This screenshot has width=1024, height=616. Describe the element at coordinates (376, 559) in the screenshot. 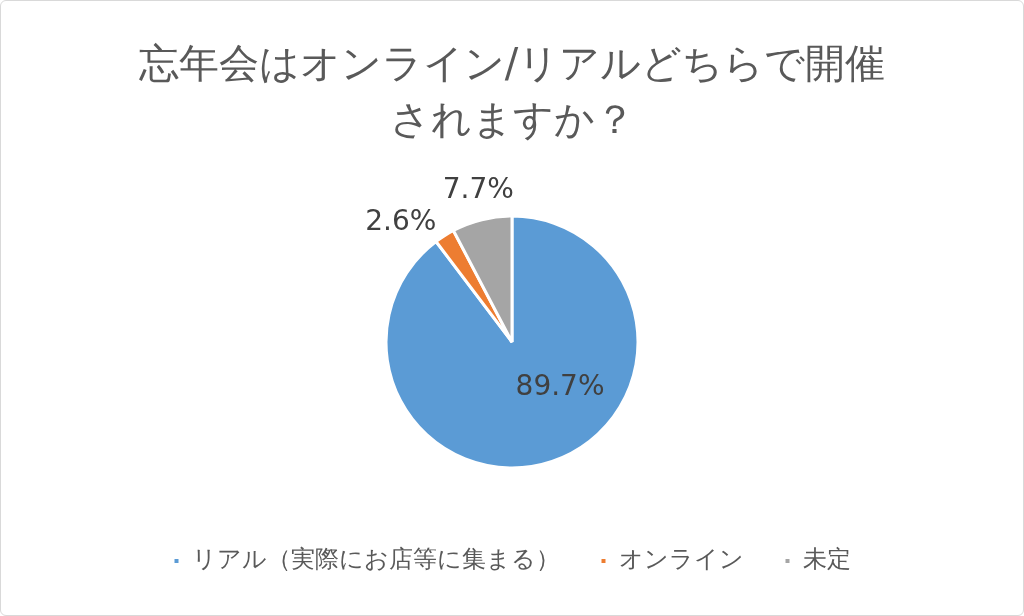

I see `legend-label: リアル（実際にお店等に集まる）` at that location.